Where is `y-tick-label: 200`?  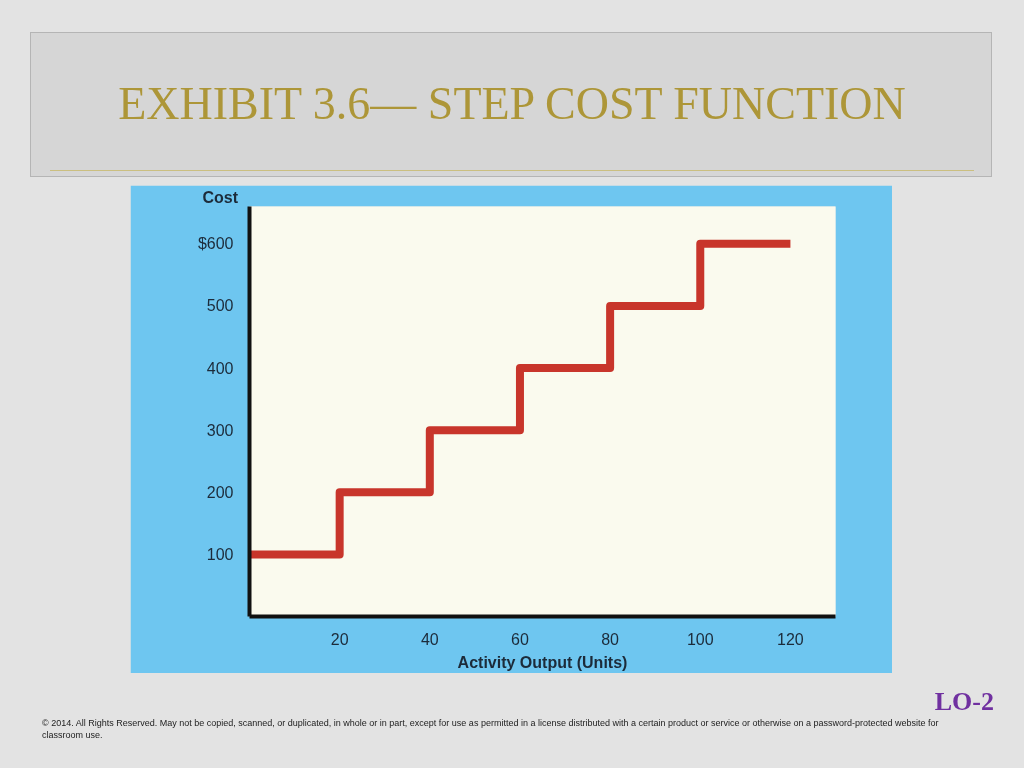 y-tick-label: 200 is located at coordinates (220, 492).